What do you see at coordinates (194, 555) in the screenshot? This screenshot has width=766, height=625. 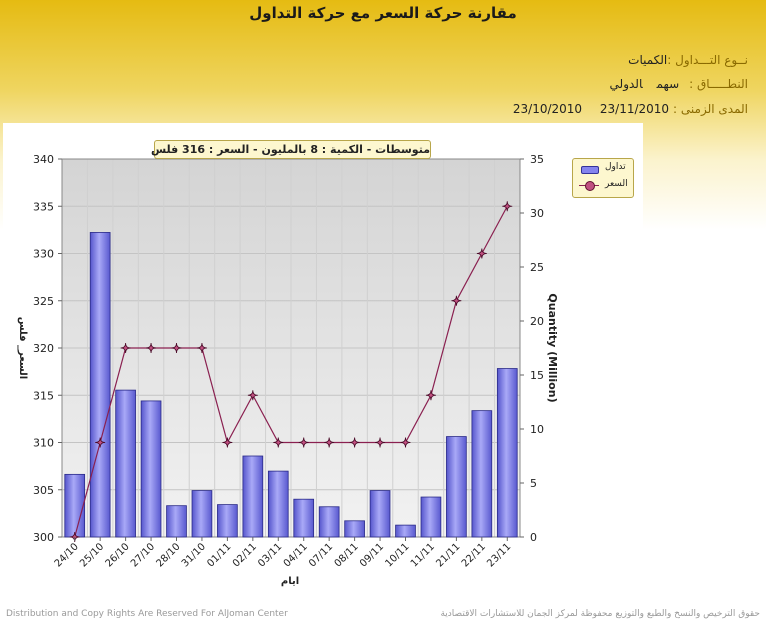 I see `x-tick-label: 31/10` at bounding box center [194, 555].